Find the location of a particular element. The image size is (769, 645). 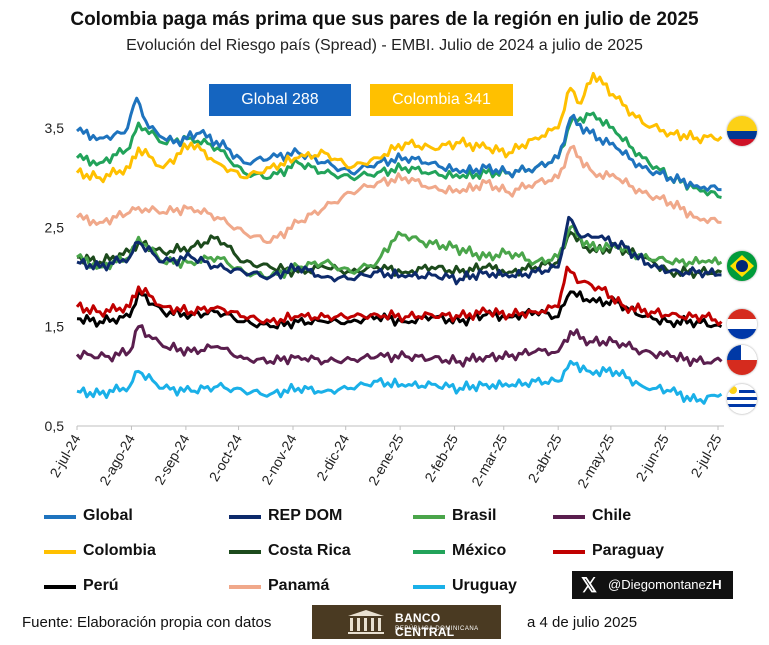

x-tick-label: 2-jul-25 is located at coordinates (705, 455).